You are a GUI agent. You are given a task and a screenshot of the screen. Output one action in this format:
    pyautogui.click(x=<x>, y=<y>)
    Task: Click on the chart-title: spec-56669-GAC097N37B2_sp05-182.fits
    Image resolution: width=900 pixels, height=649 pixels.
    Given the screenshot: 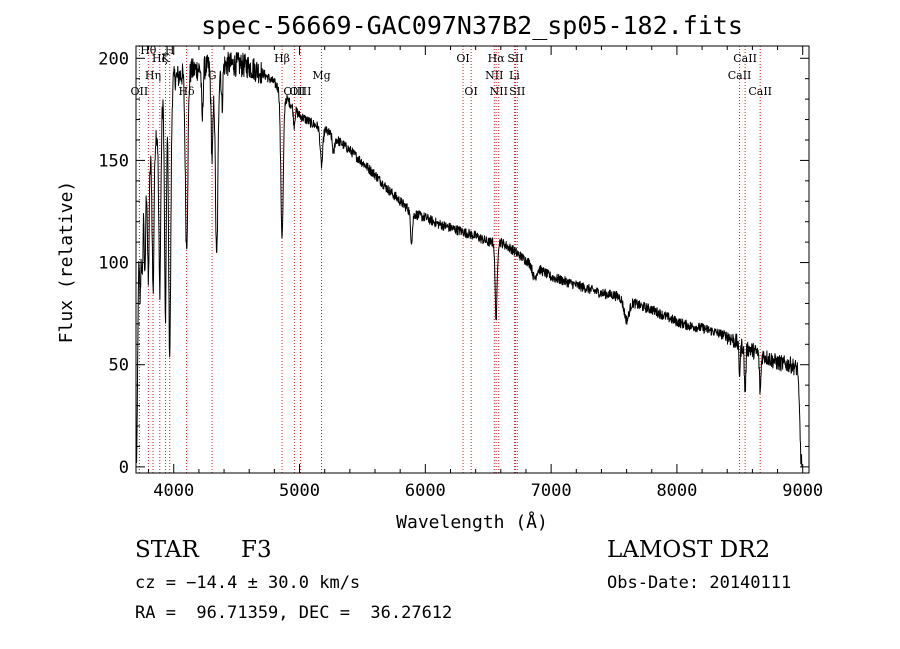 What is the action you would take?
    pyautogui.click(x=472, y=25)
    